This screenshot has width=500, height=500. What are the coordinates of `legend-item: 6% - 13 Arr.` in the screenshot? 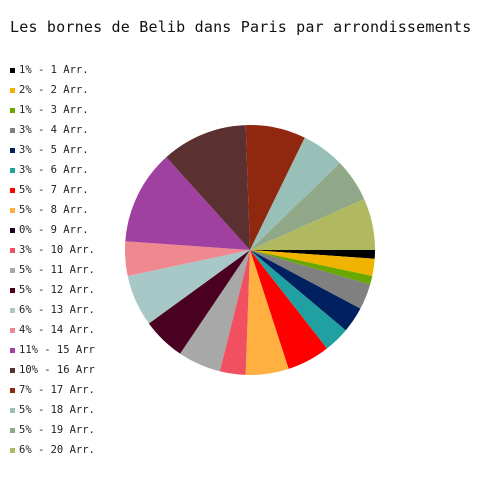 It's located at (65, 310).